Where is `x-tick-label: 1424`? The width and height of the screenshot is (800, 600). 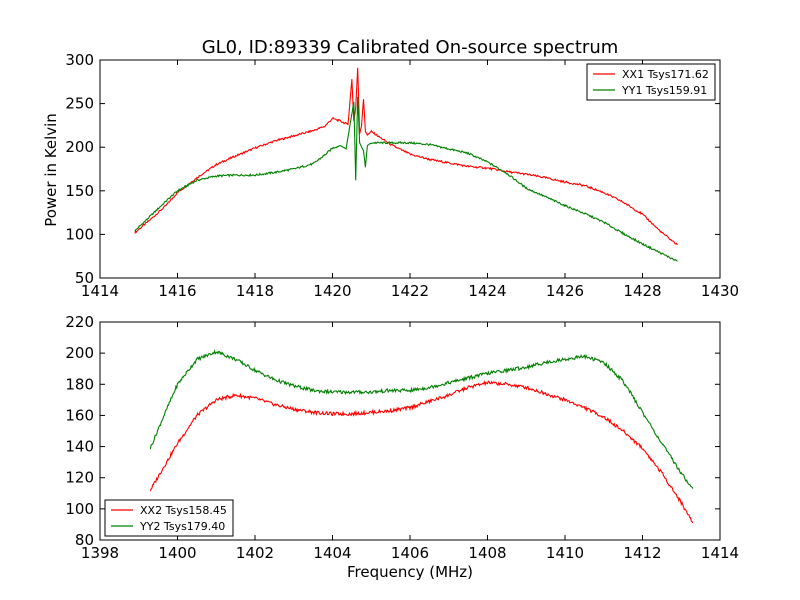 x-tick-label: 1424 is located at coordinates (487, 291).